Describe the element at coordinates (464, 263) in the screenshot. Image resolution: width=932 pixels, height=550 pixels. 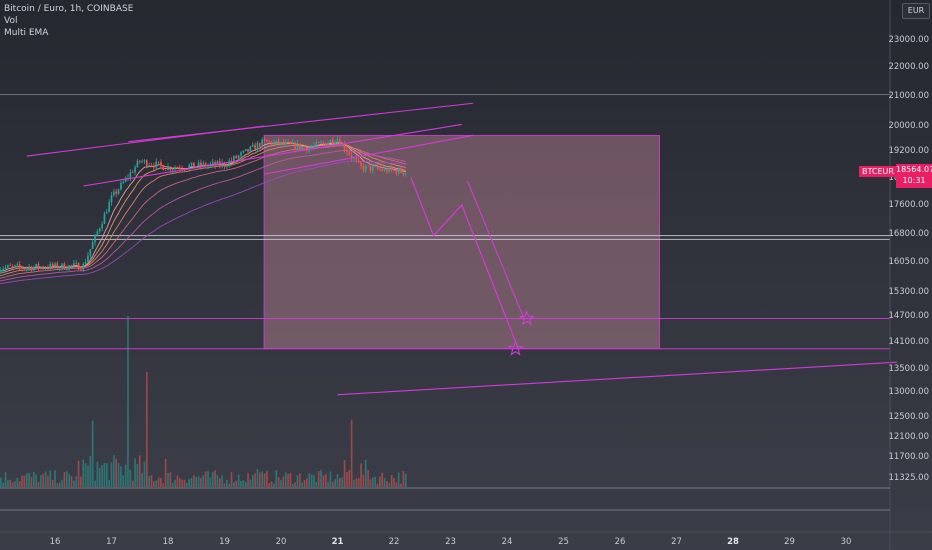
I see `projection-path` at that location.